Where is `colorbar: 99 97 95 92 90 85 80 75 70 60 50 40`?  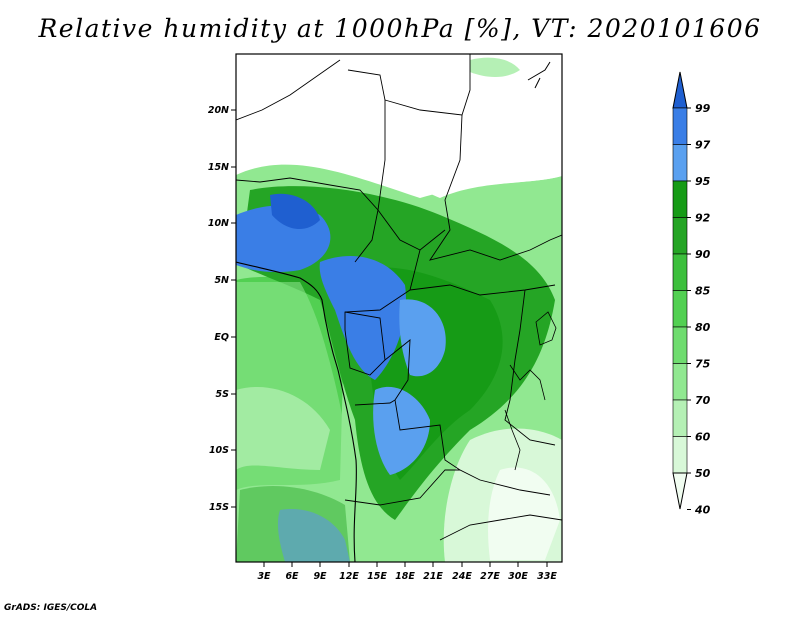
colorbar: 99 97 95 92 90 85 80 75 70 60 50 40 is located at coordinates (691, 294).